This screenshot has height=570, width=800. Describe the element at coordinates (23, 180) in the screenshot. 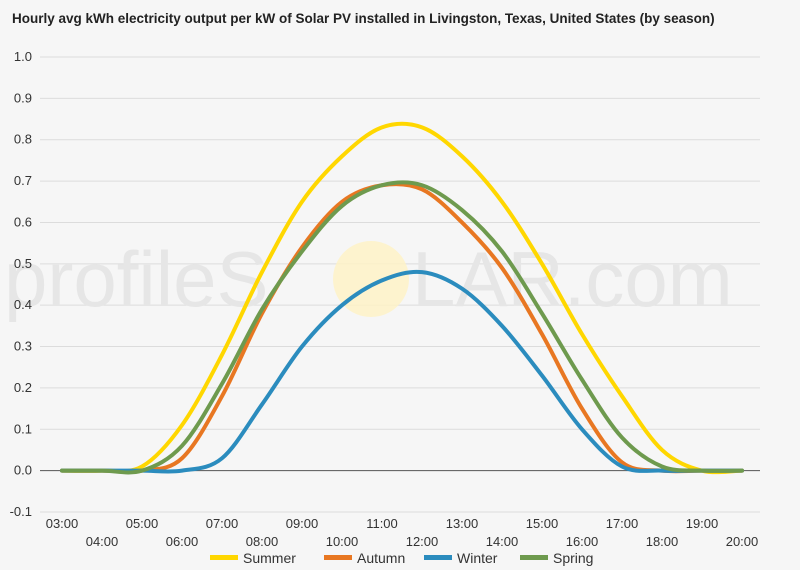

I see `y-tick-label: 0.7` at that location.